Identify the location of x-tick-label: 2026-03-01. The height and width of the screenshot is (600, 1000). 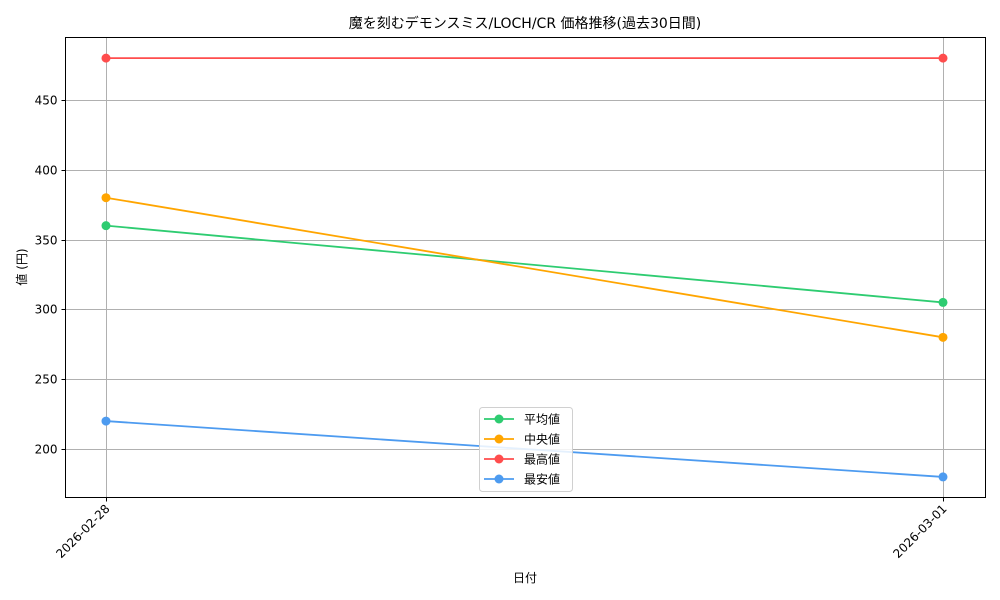
(919, 531).